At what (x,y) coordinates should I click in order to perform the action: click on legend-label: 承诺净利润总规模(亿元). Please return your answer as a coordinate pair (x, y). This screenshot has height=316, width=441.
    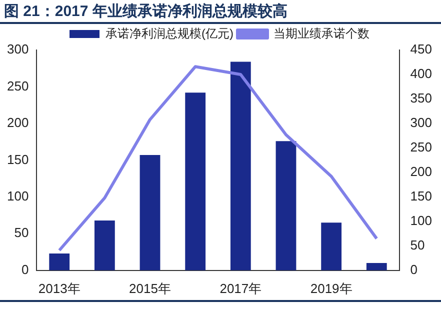
    Looking at the image, I should click on (170, 33).